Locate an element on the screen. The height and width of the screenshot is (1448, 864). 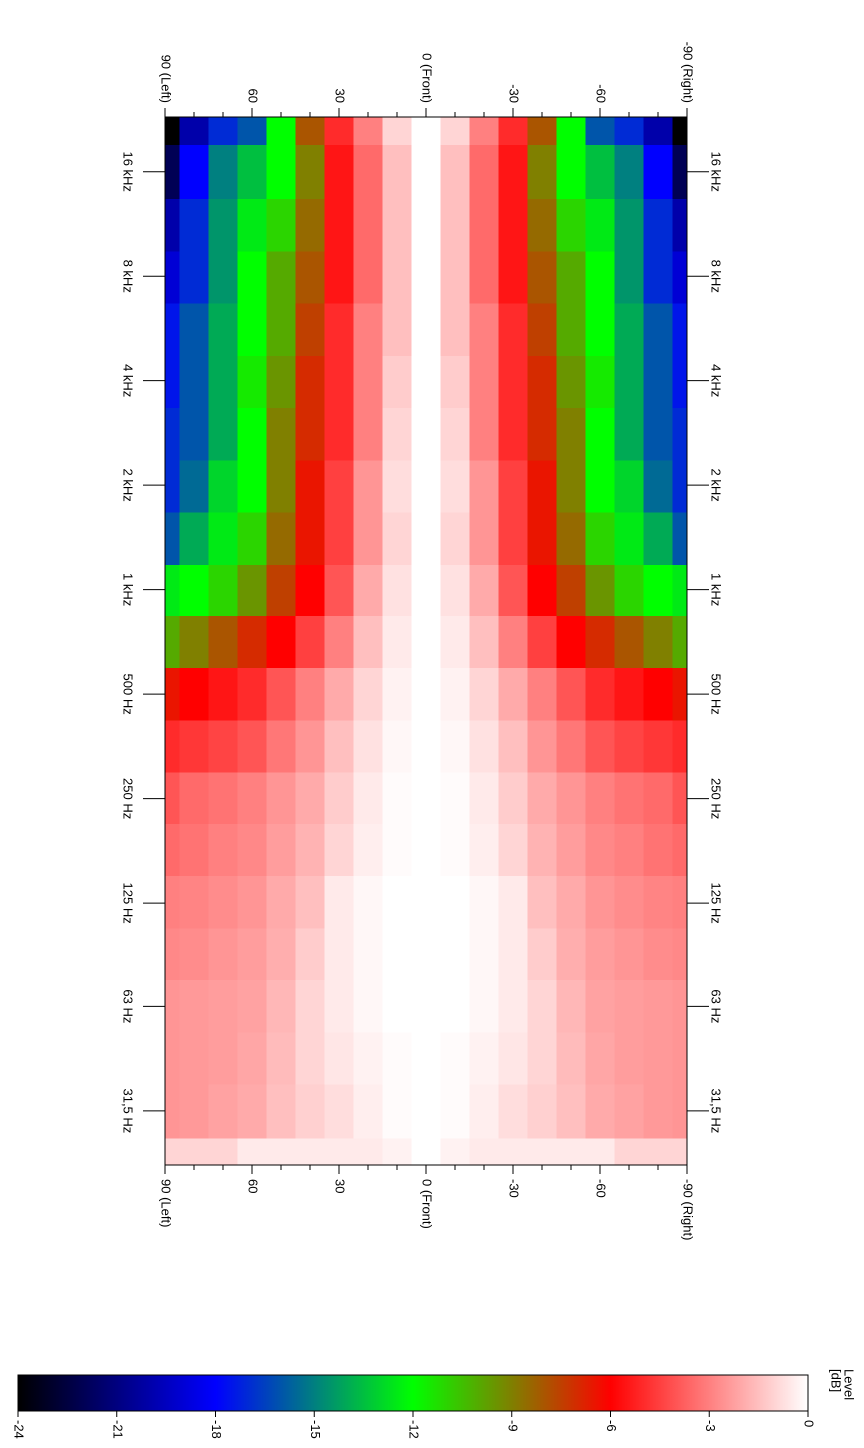
colorbar-tick-label: -3 is located at coordinates (710, 1426).